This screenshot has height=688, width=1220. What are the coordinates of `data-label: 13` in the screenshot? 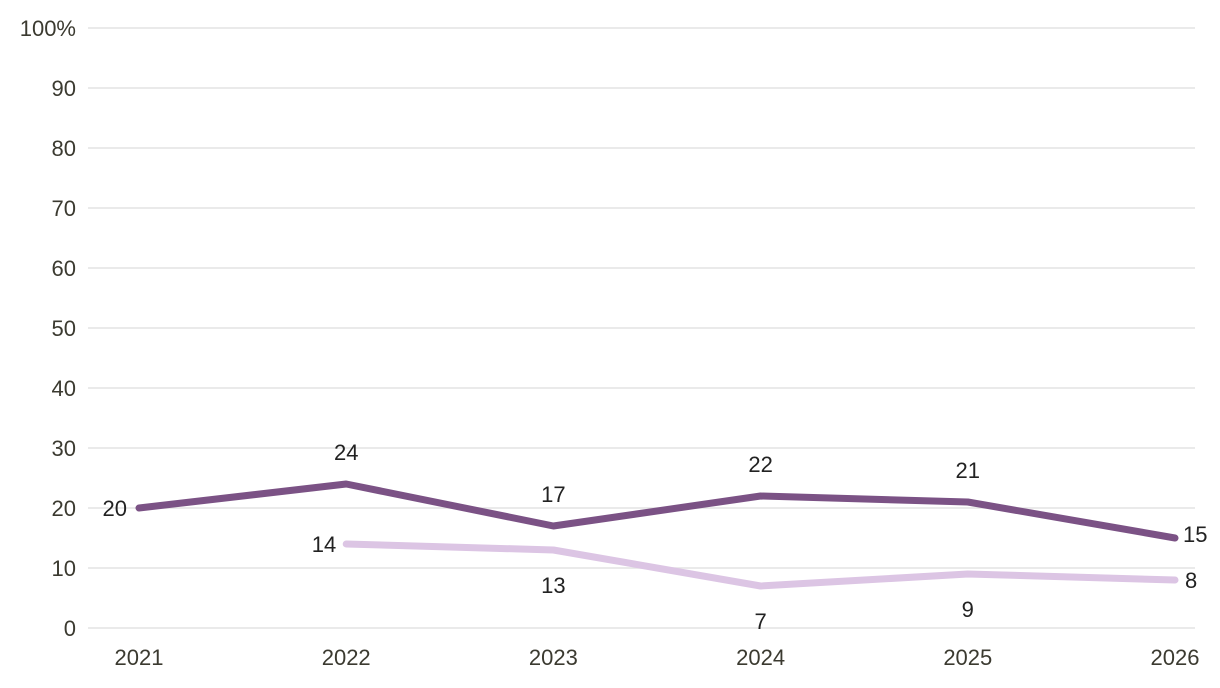 It's located at (553, 585).